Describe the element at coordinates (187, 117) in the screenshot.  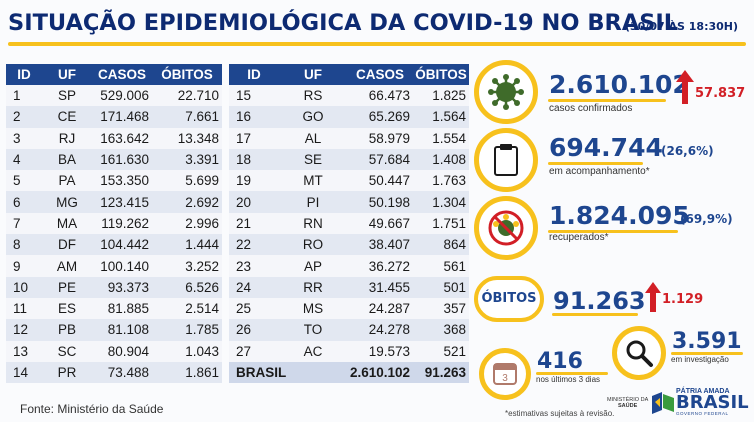
I see `cell-obitos: 7.661` at that location.